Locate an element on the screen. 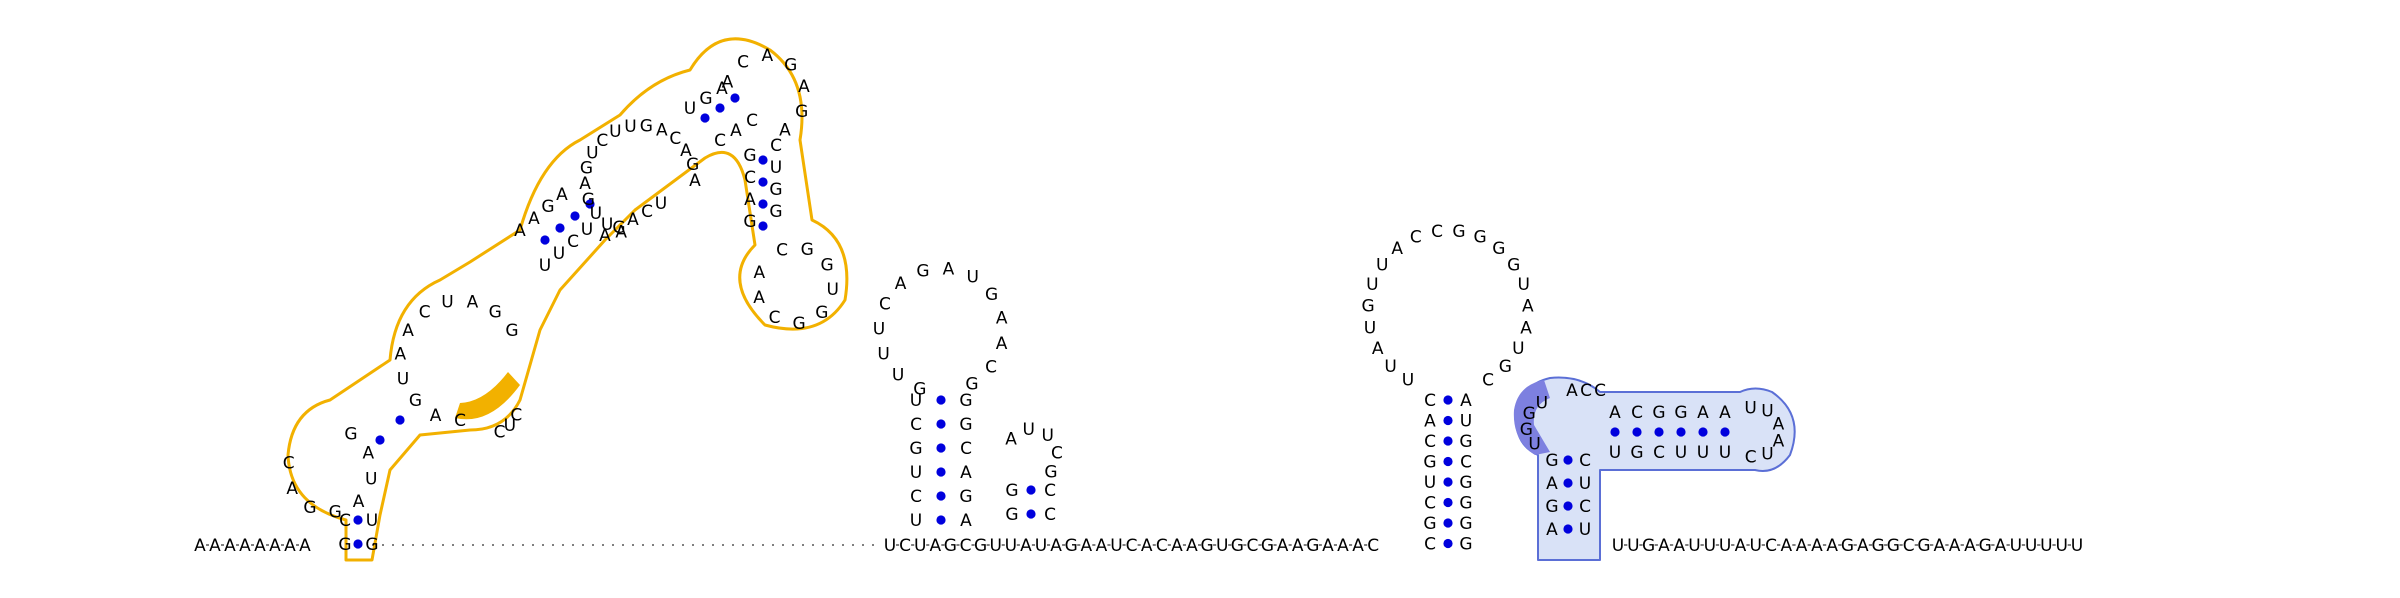 This screenshot has height=598, width=2400. orange-loop-1-nucleotide: C is located at coordinates (289, 464).